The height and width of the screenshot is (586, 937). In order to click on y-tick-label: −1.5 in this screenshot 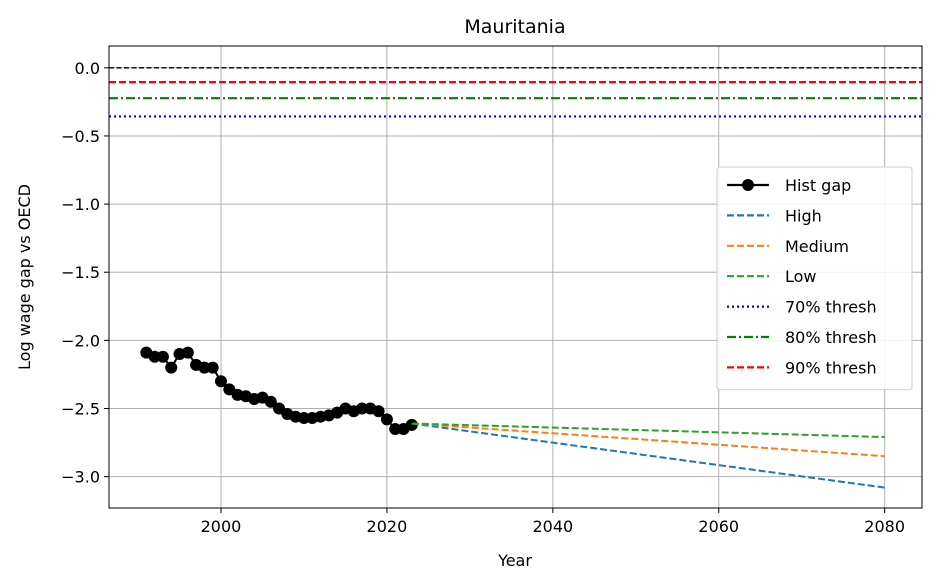, I will do `click(80, 272)`.